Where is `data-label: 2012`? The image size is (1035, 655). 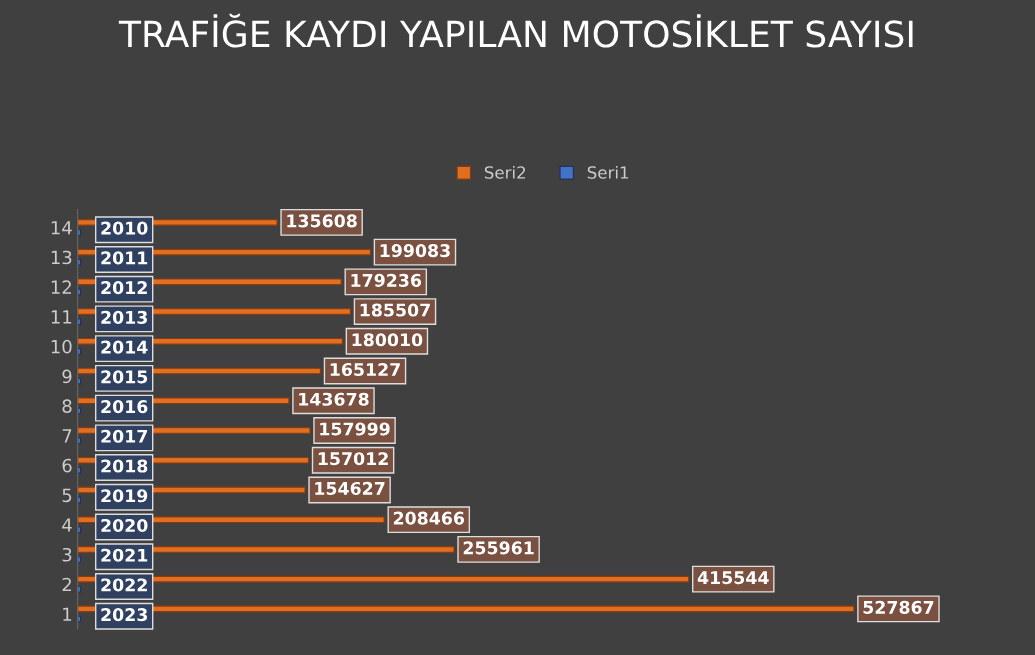 data-label: 2012 is located at coordinates (124, 288).